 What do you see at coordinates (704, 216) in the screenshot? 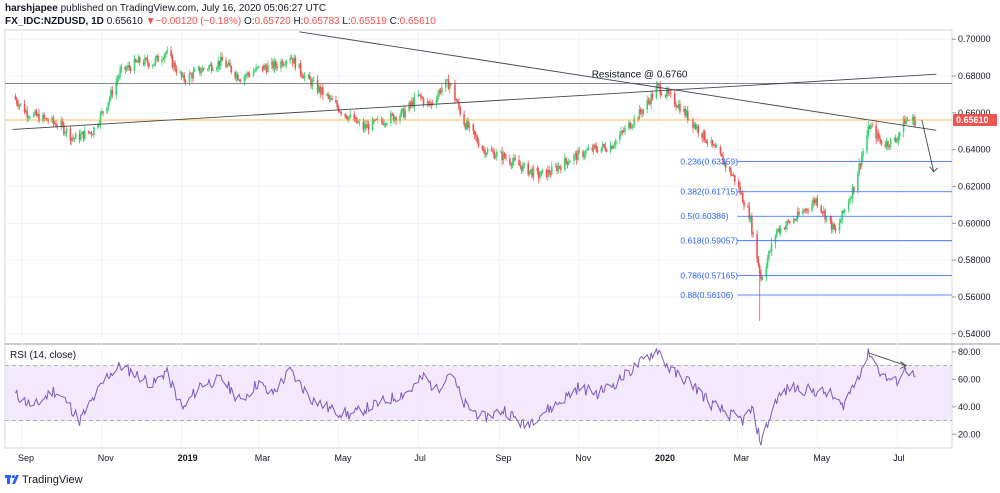
I see `fib-level-label: 0.5(0.60386)` at bounding box center [704, 216].